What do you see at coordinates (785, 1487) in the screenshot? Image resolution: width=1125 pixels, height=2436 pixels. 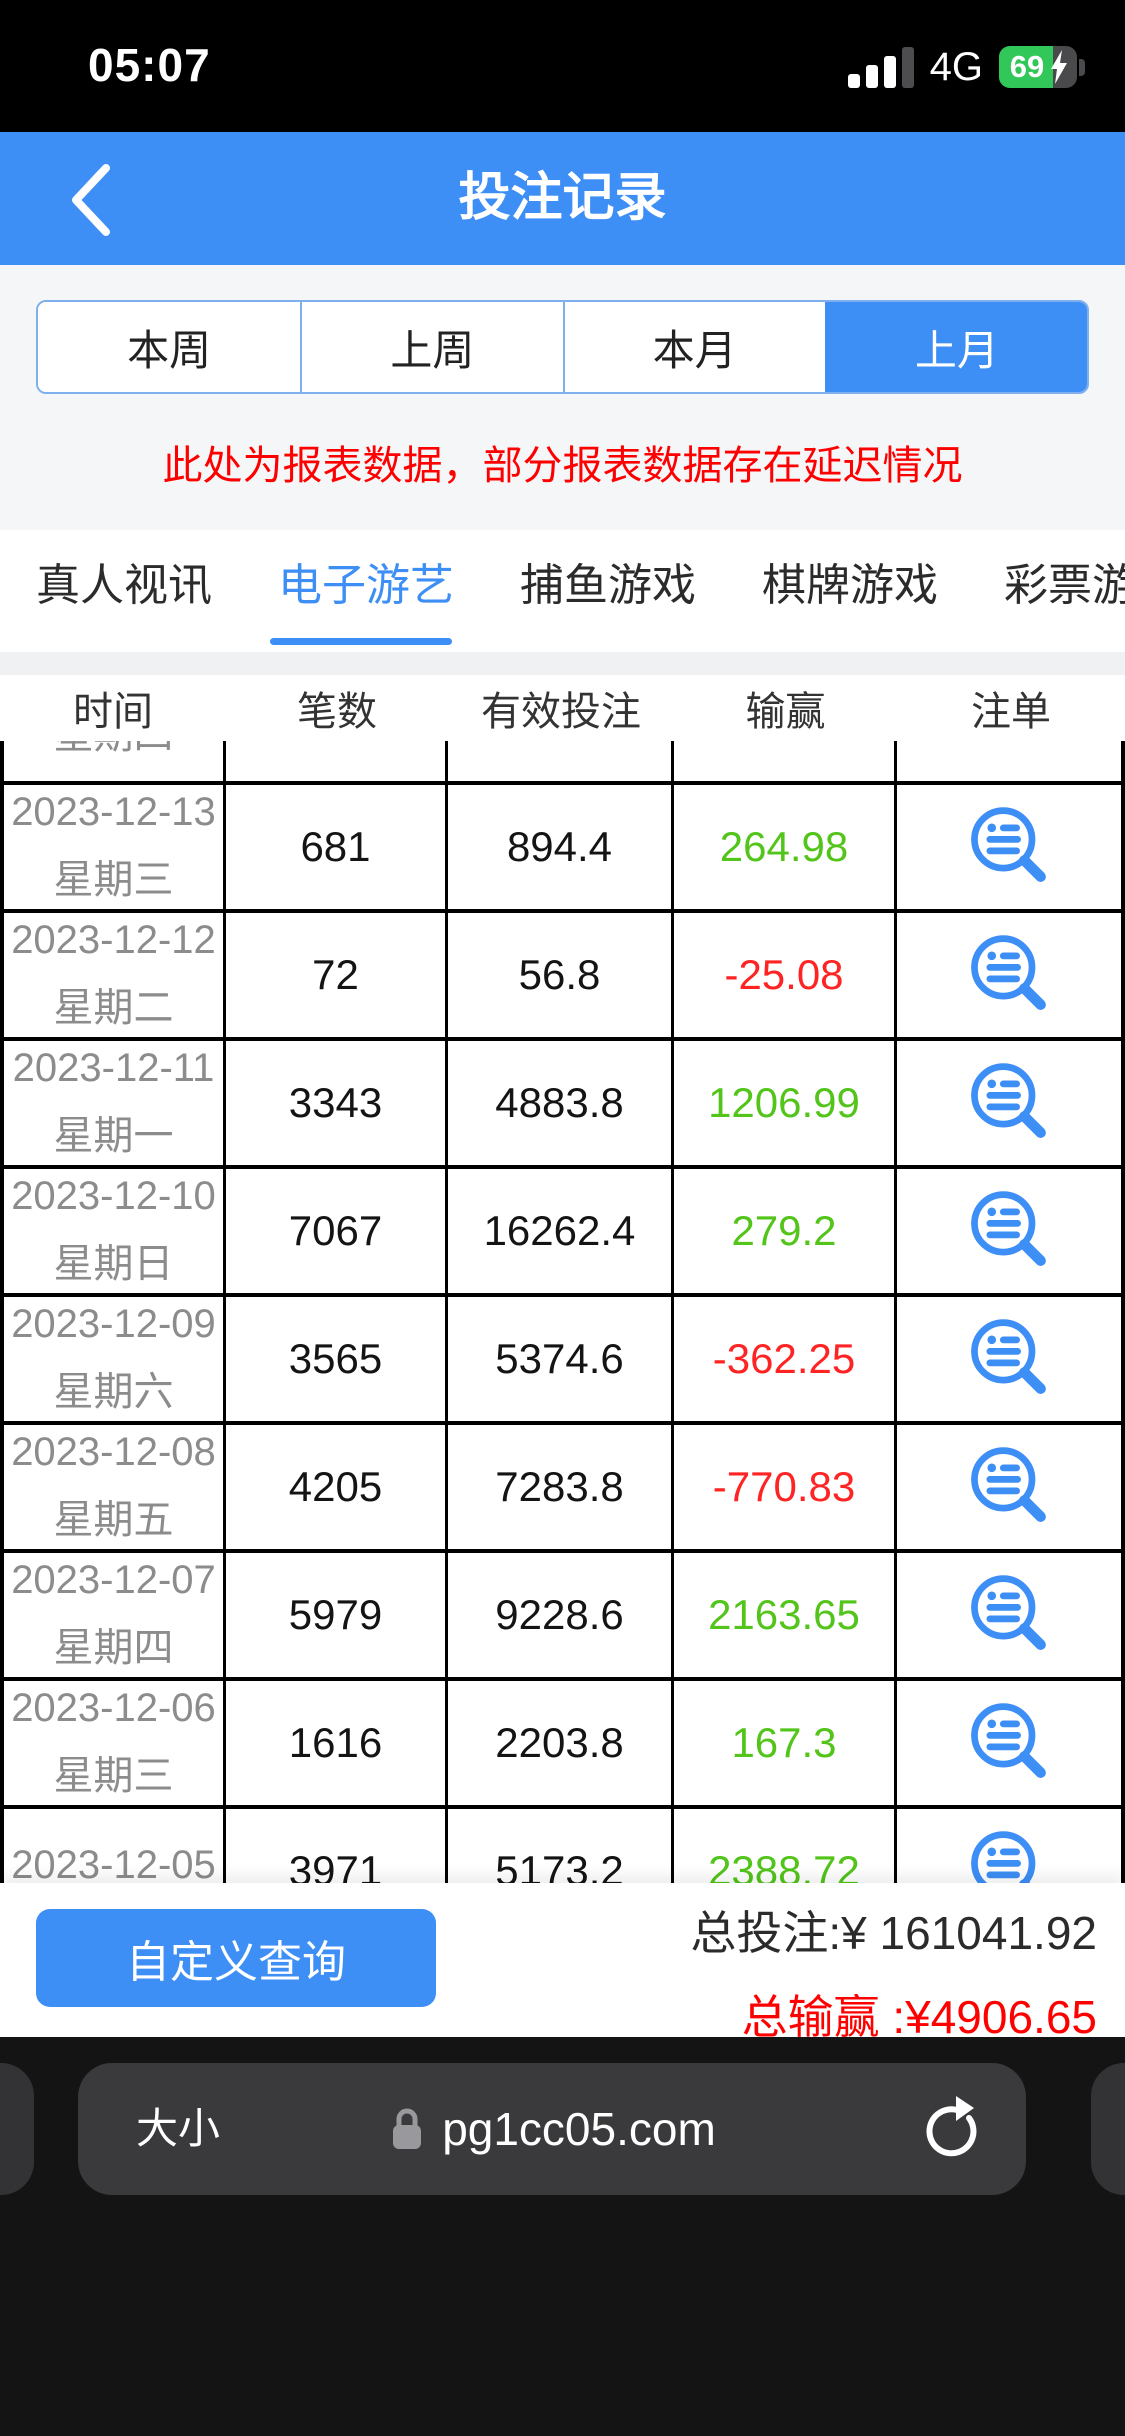 I see `row-winloss: -770.83` at bounding box center [785, 1487].